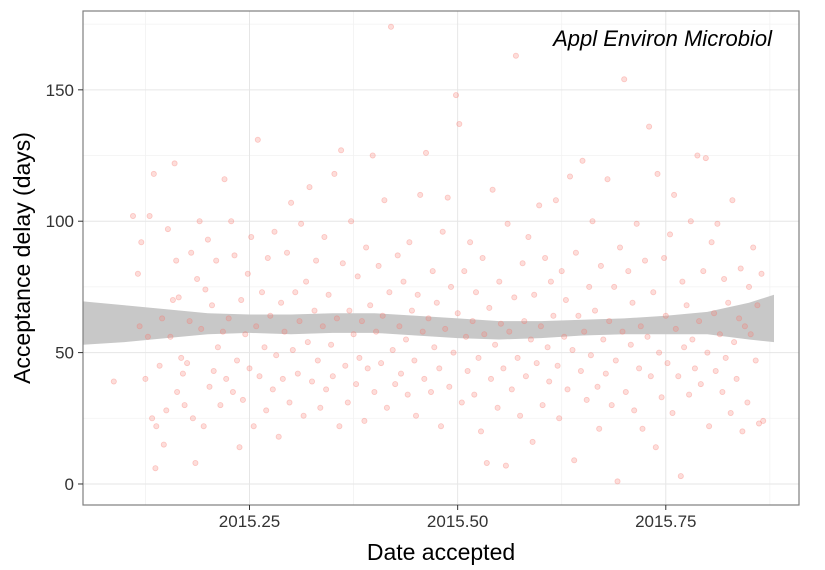  I want to click on x-axis-title: Date accepted, so click(441, 552).